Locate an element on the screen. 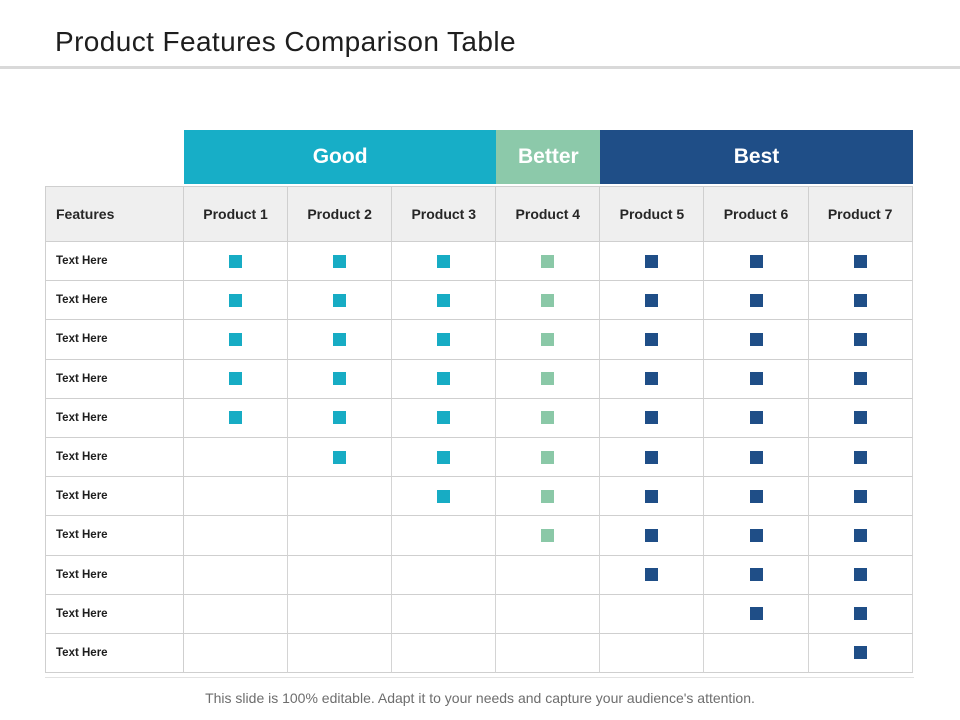 This screenshot has height=720, width=960. group-header-better: Better is located at coordinates (548, 158).